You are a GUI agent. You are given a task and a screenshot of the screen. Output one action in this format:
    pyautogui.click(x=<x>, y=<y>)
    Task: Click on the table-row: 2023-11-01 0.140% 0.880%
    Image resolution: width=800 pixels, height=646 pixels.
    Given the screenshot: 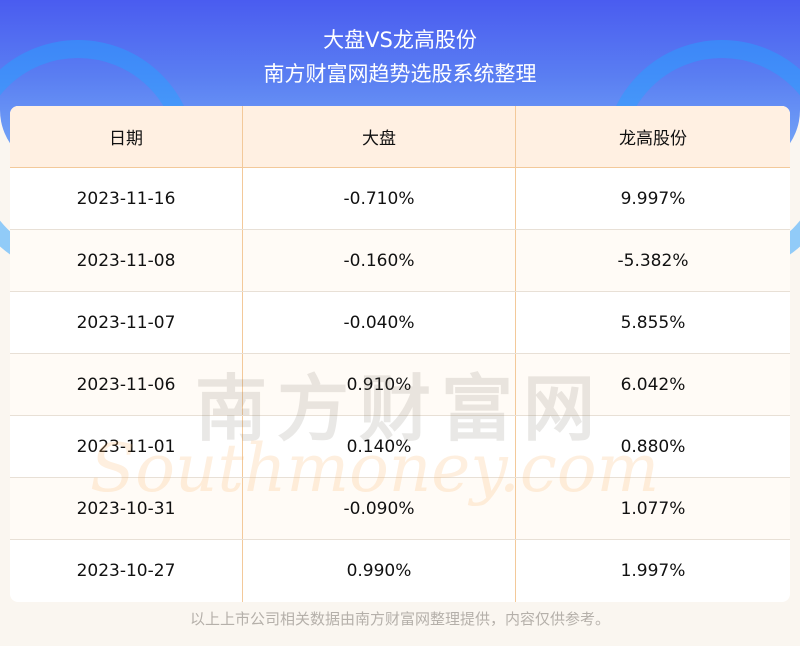 What is the action you would take?
    pyautogui.click(x=400, y=447)
    